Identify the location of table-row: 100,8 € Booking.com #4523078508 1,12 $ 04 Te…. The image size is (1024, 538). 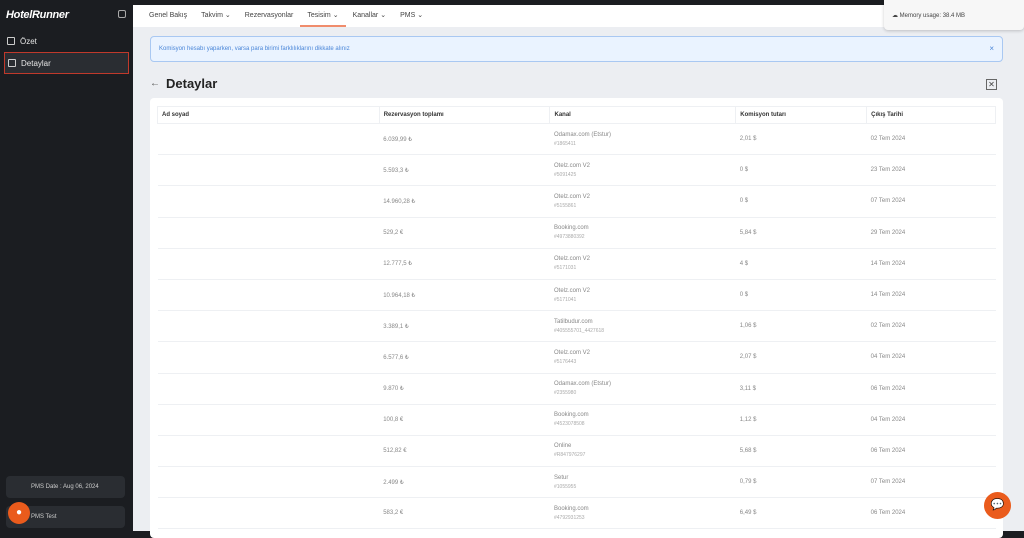
(576, 420).